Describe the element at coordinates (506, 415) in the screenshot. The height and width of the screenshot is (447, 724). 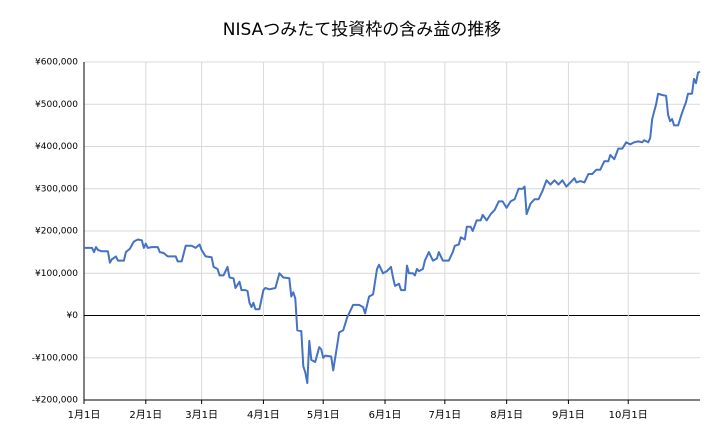
I see `x-tick-label: 8月1日` at that location.